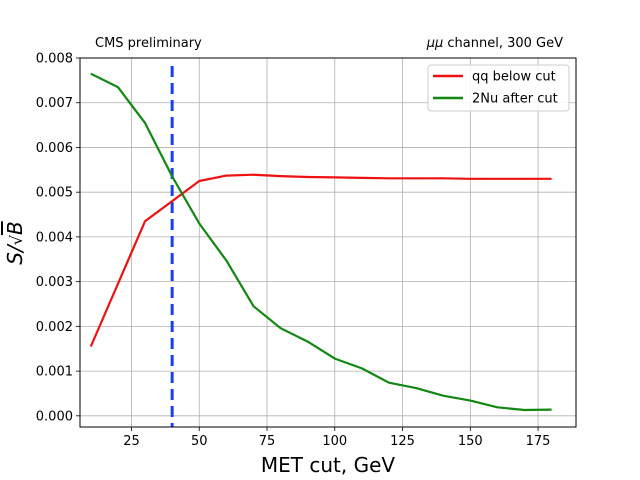 The width and height of the screenshot is (640, 480). Describe the element at coordinates (334, 441) in the screenshot. I see `x-tick-label: 100` at that location.